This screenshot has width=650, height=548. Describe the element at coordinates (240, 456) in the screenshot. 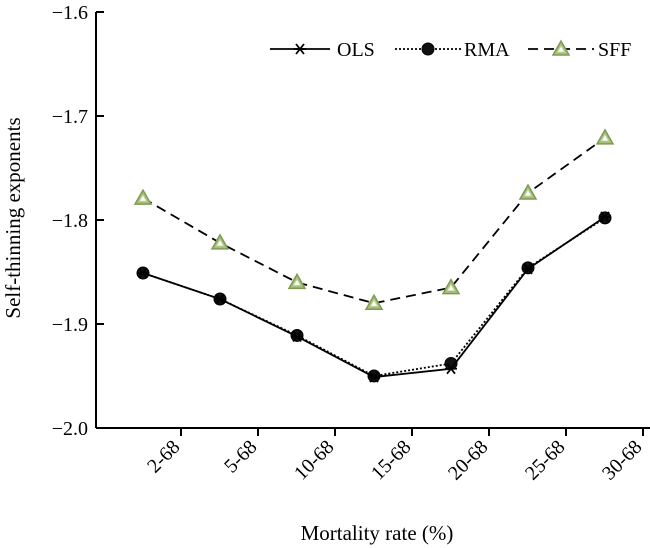

I see `x-tick-label: 5-68` at that location.